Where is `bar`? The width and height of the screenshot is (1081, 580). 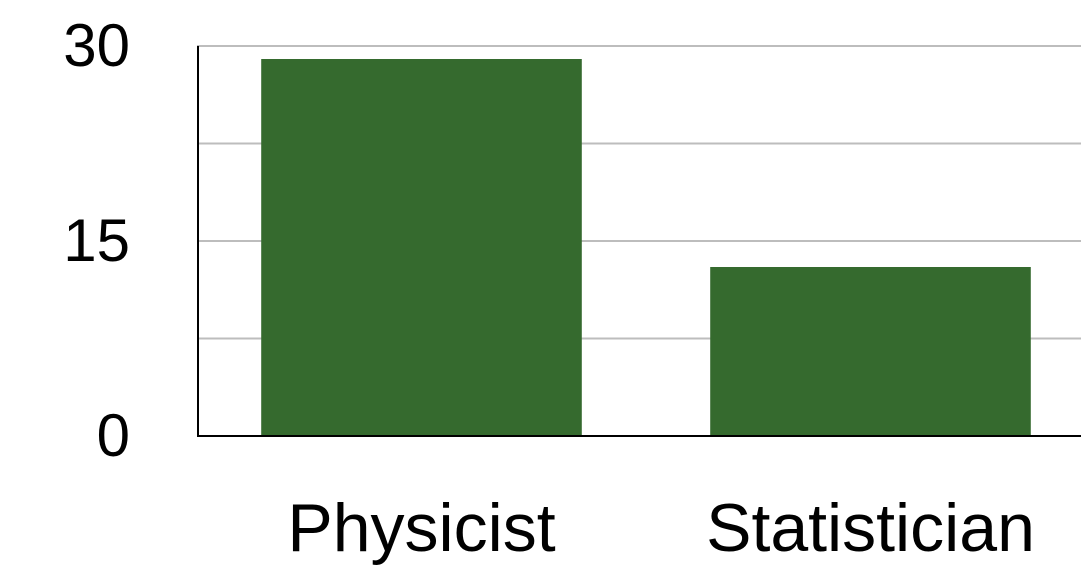
bar is located at coordinates (870, 351).